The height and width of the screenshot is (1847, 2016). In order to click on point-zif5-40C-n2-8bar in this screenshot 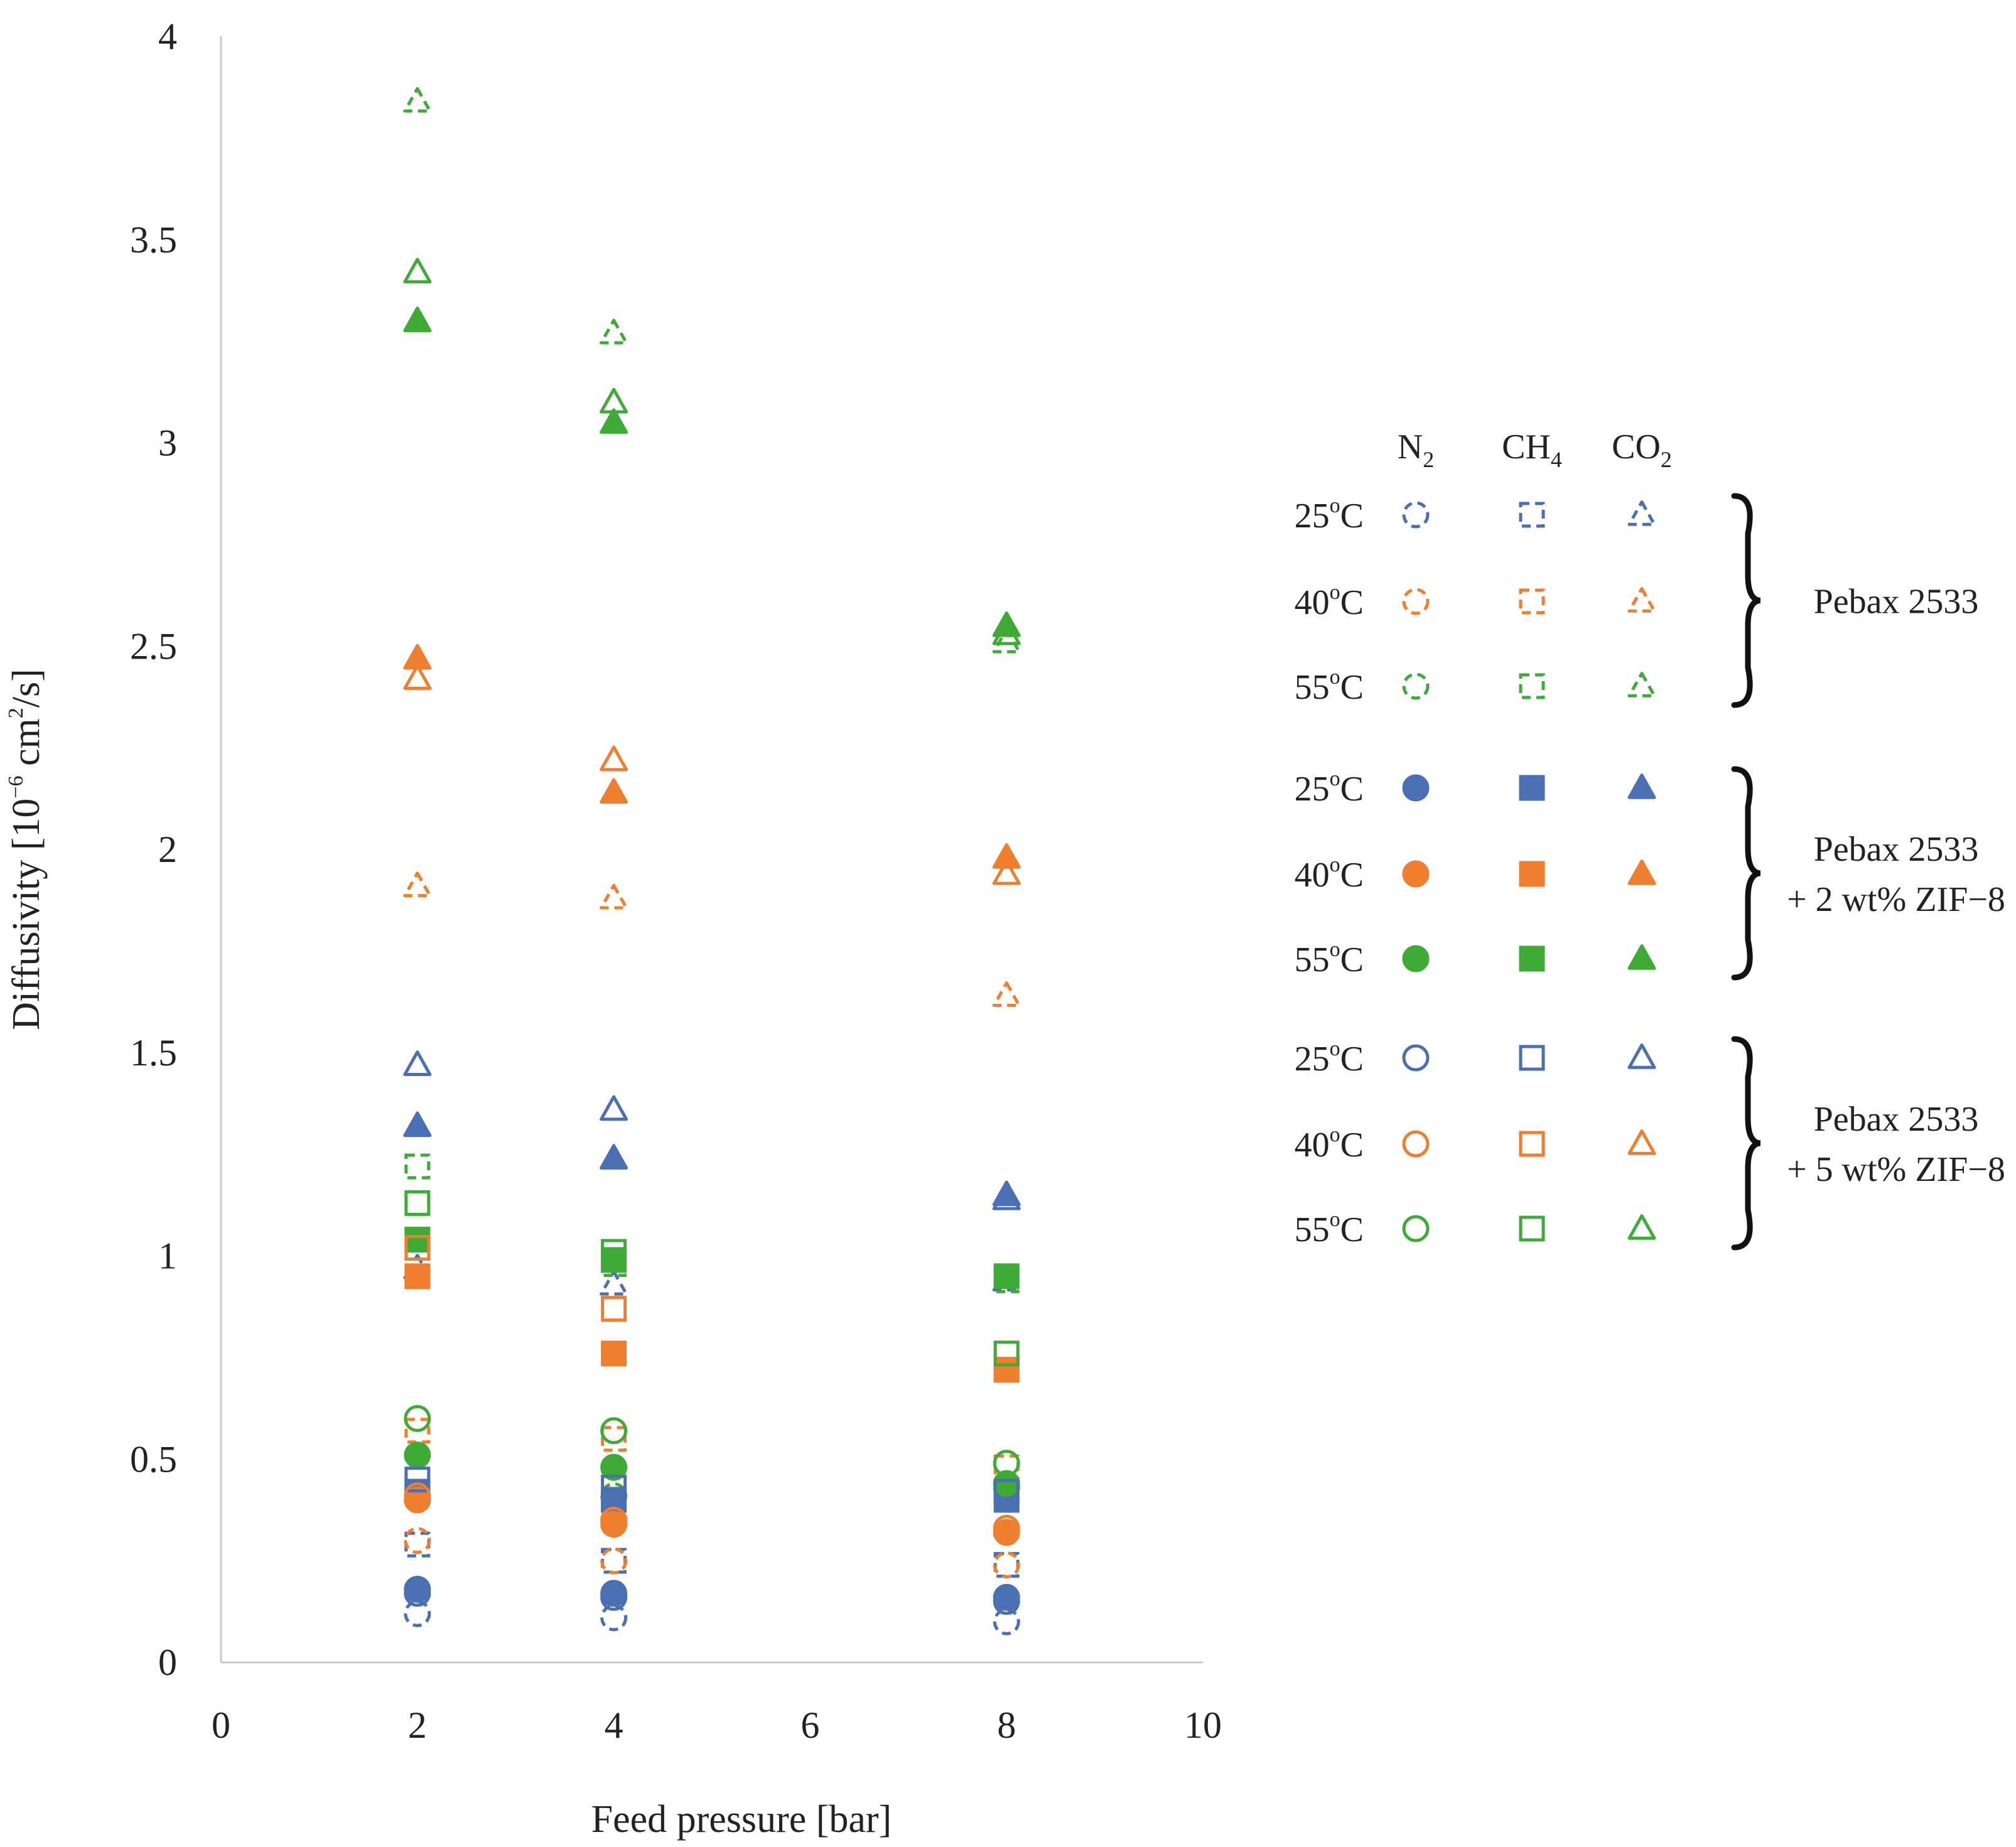, I will do `click(1006, 1528)`.